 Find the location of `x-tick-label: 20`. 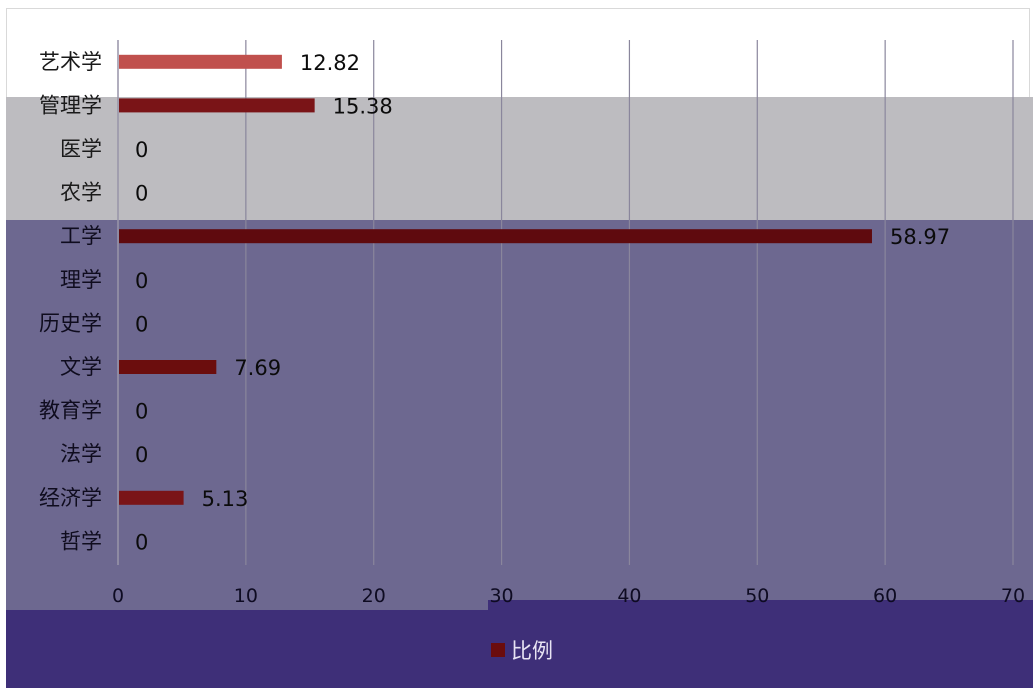

x-tick-label: 20 is located at coordinates (374, 596).